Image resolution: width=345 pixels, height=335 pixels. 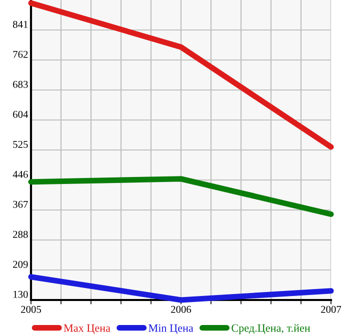 What do you see at coordinates (20, 54) in the screenshot?
I see `y-tick-label: 762` at bounding box center [20, 54].